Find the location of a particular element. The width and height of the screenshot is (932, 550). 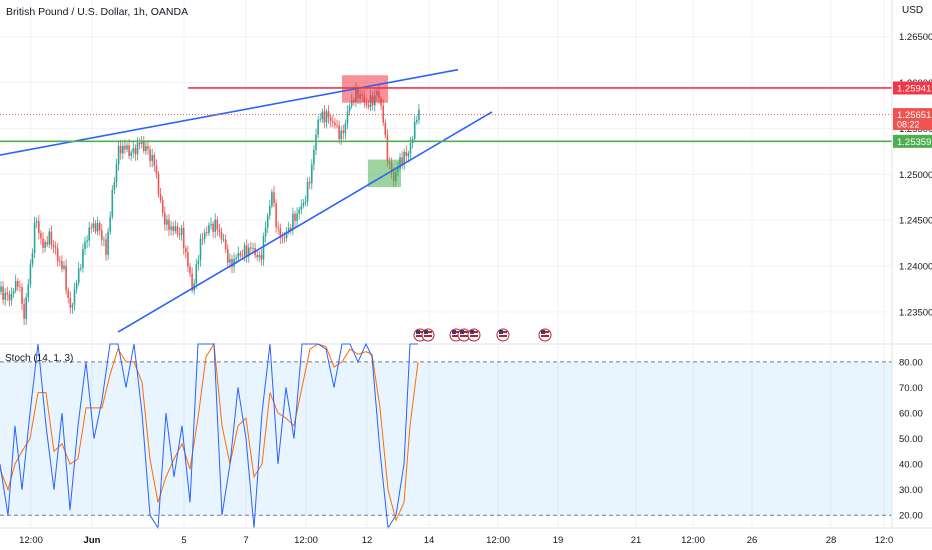

stoch-tick-label: 20.00 is located at coordinates (911, 516).